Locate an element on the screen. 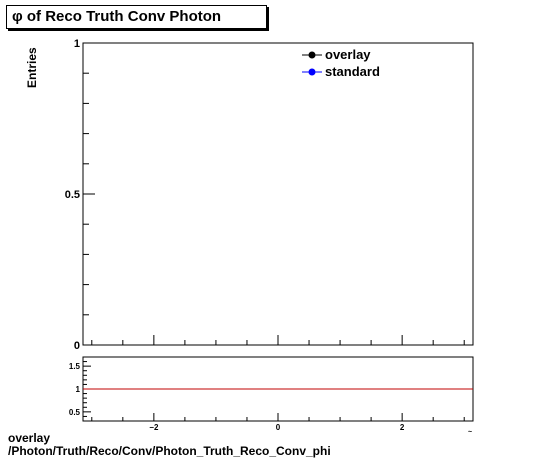 This screenshot has height=462, width=546. ratio-y-tick-label: 1 is located at coordinates (78, 389).